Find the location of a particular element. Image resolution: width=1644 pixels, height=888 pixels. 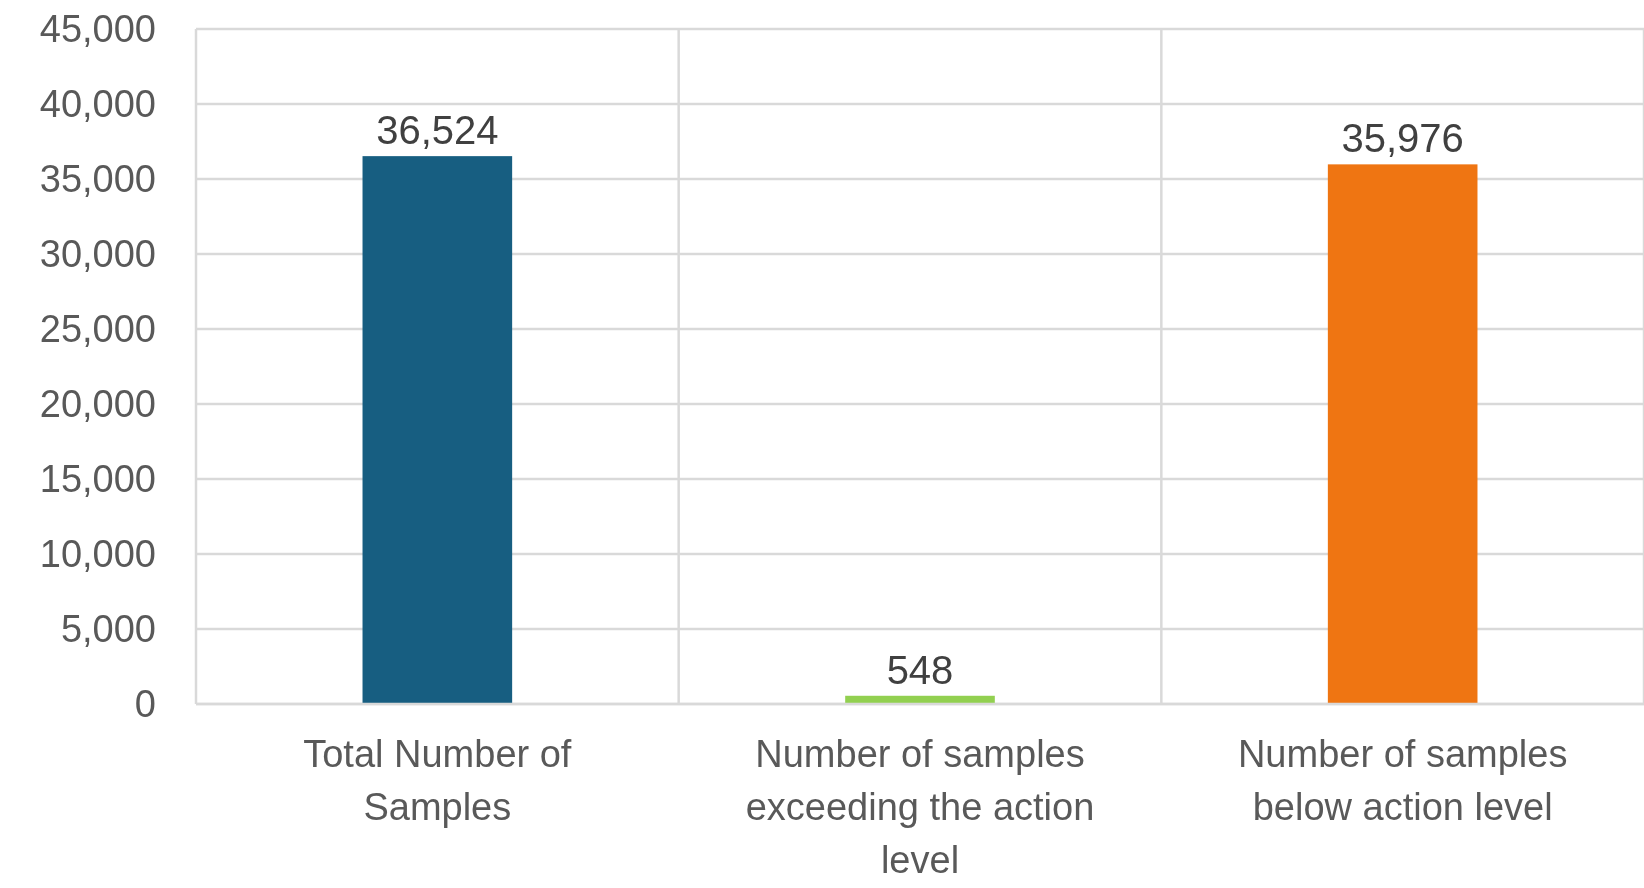

data-label: 548 is located at coordinates (920, 669).